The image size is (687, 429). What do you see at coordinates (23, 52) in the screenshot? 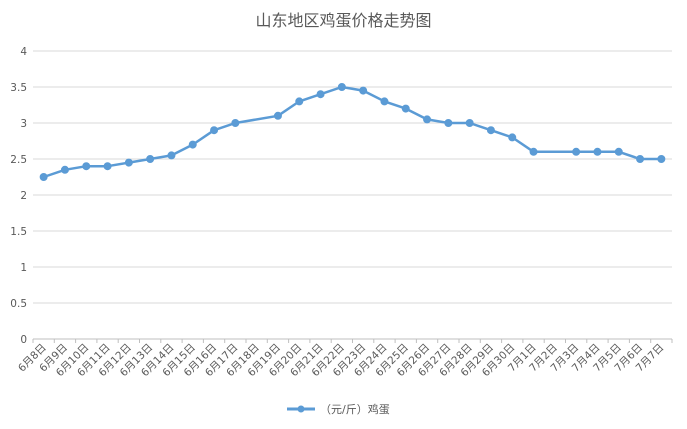
I see `y-tick-label: 4` at bounding box center [23, 52].